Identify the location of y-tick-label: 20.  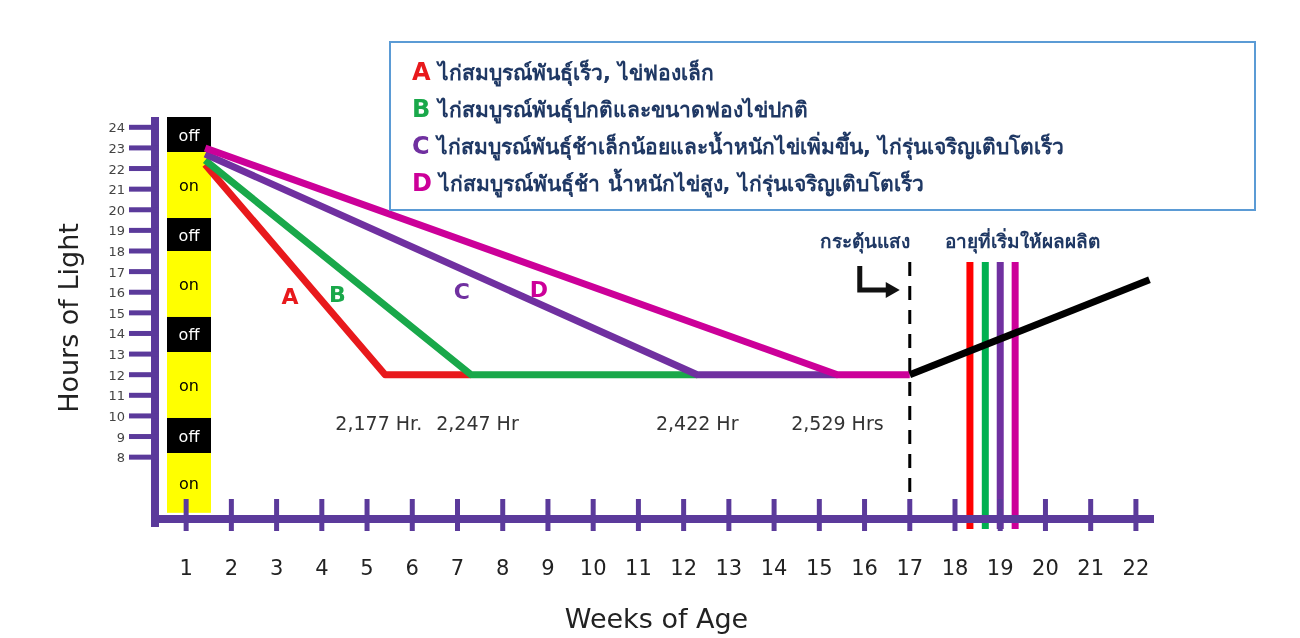
(116, 210).